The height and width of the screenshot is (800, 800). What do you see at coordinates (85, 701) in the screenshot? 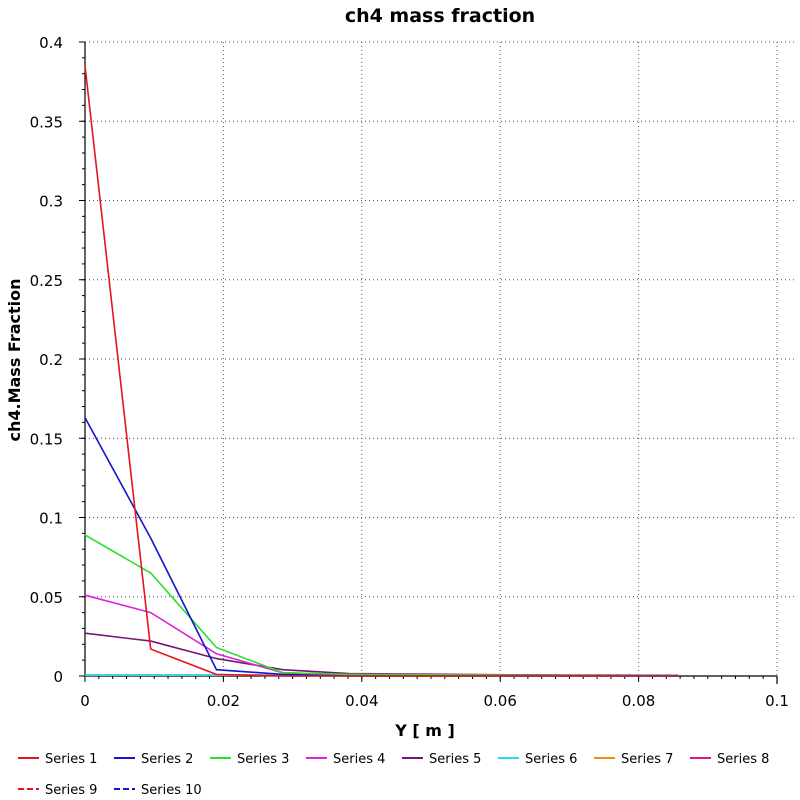
I see `x-tick-label: 0` at bounding box center [85, 701].